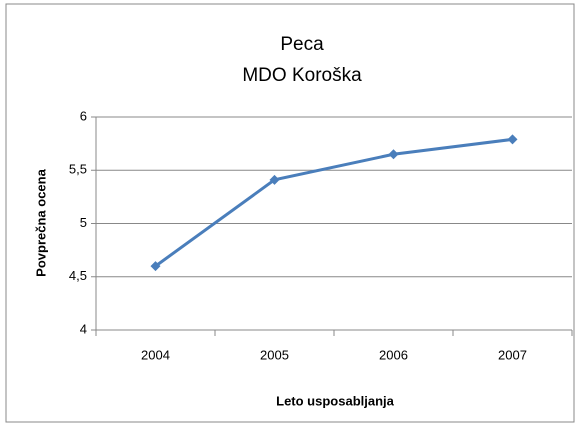 The image size is (580, 428). I want to click on x-axis-title: Leto usposabljanja, so click(335, 400).